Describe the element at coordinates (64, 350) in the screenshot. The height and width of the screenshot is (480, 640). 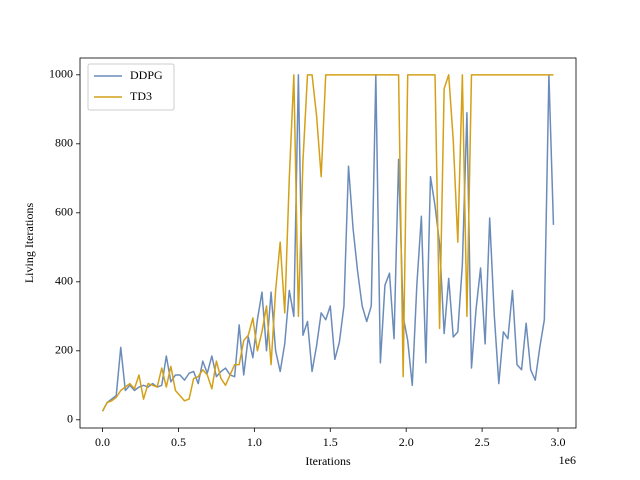
I see `y-tick-label: 200` at that location.